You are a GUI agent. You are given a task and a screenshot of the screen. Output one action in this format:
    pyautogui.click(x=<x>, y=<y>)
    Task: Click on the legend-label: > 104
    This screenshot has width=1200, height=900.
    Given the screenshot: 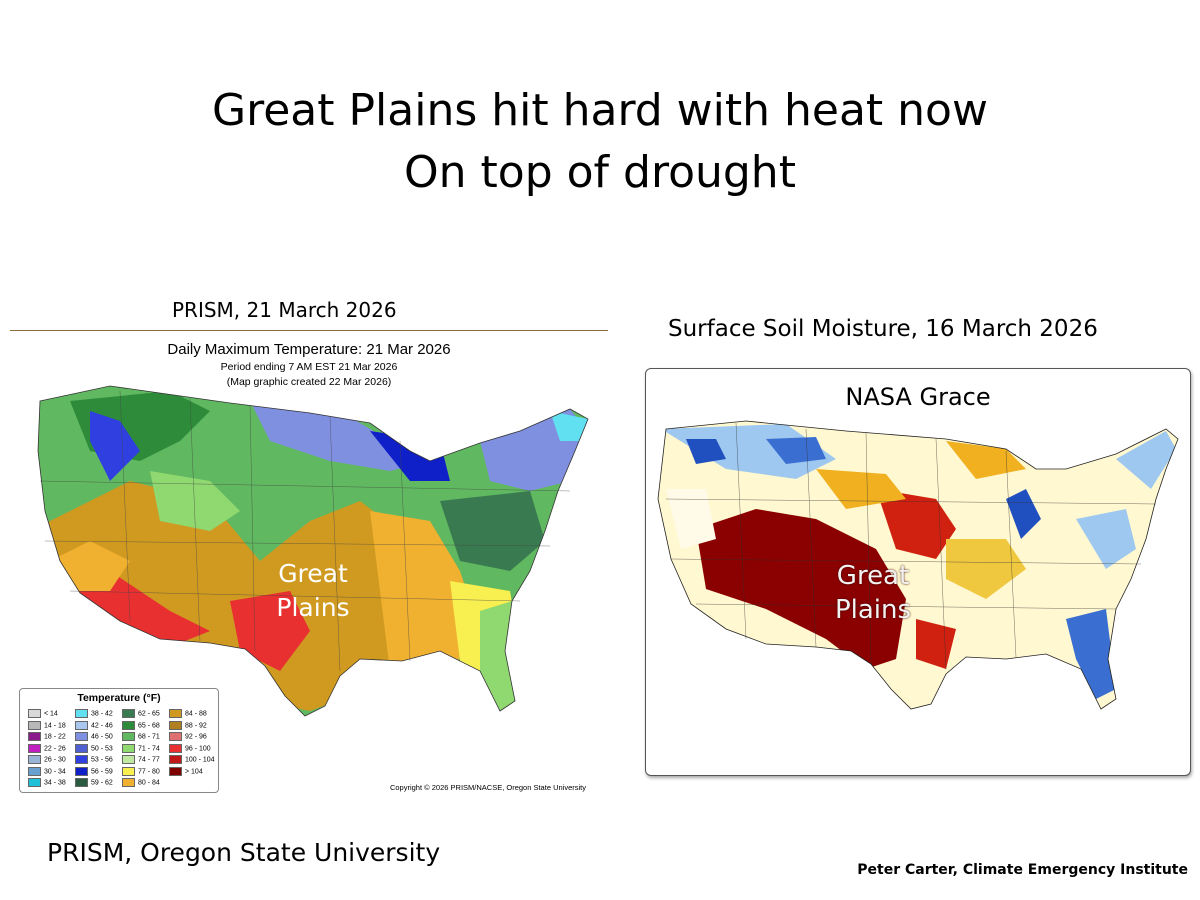 What is the action you would take?
    pyautogui.click(x=194, y=771)
    